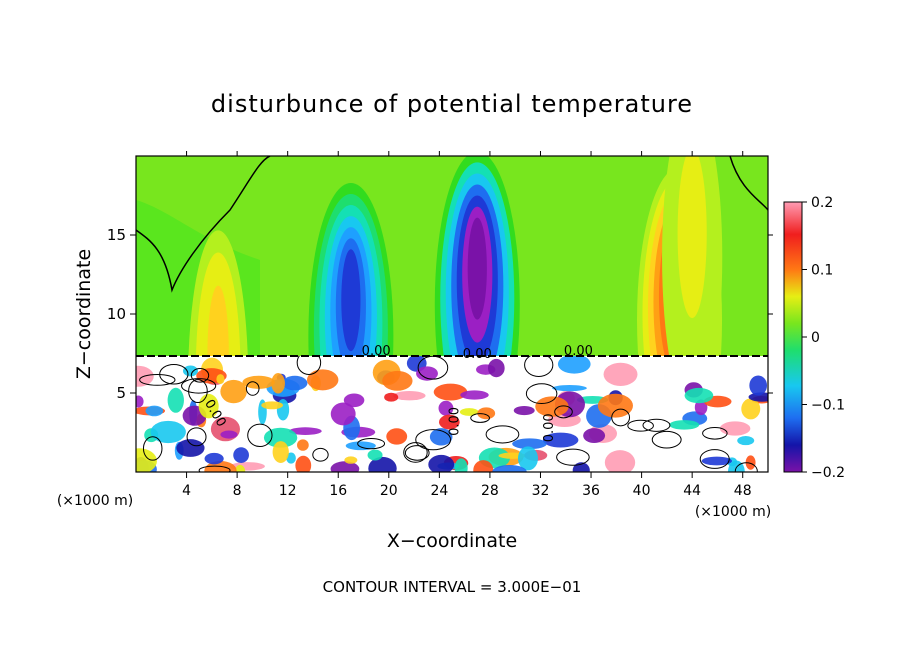 The image size is (904, 654). I want to click on colorbar-gradient, so click(793, 337).